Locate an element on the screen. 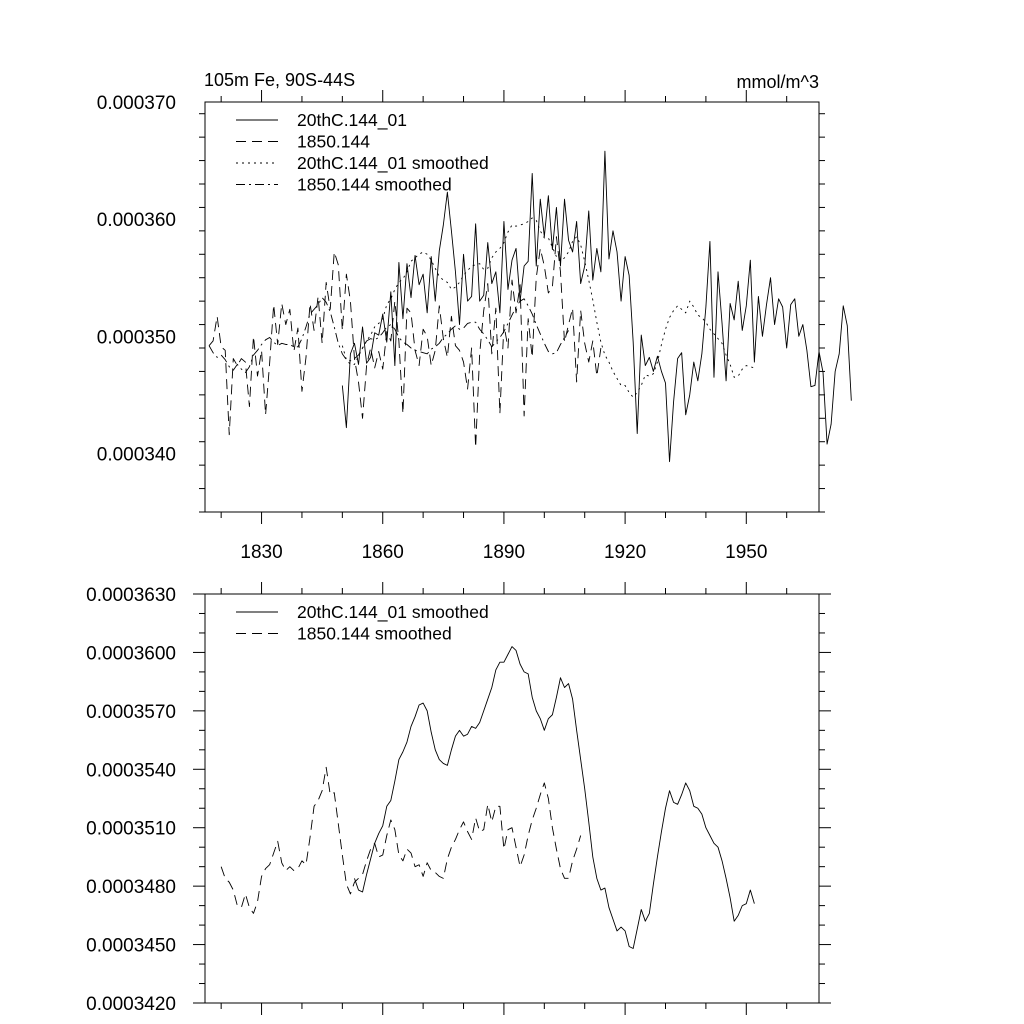 Image resolution: width=1024 pixels, height=1024 pixels. legend-label: 1850.144 is located at coordinates (333, 142).